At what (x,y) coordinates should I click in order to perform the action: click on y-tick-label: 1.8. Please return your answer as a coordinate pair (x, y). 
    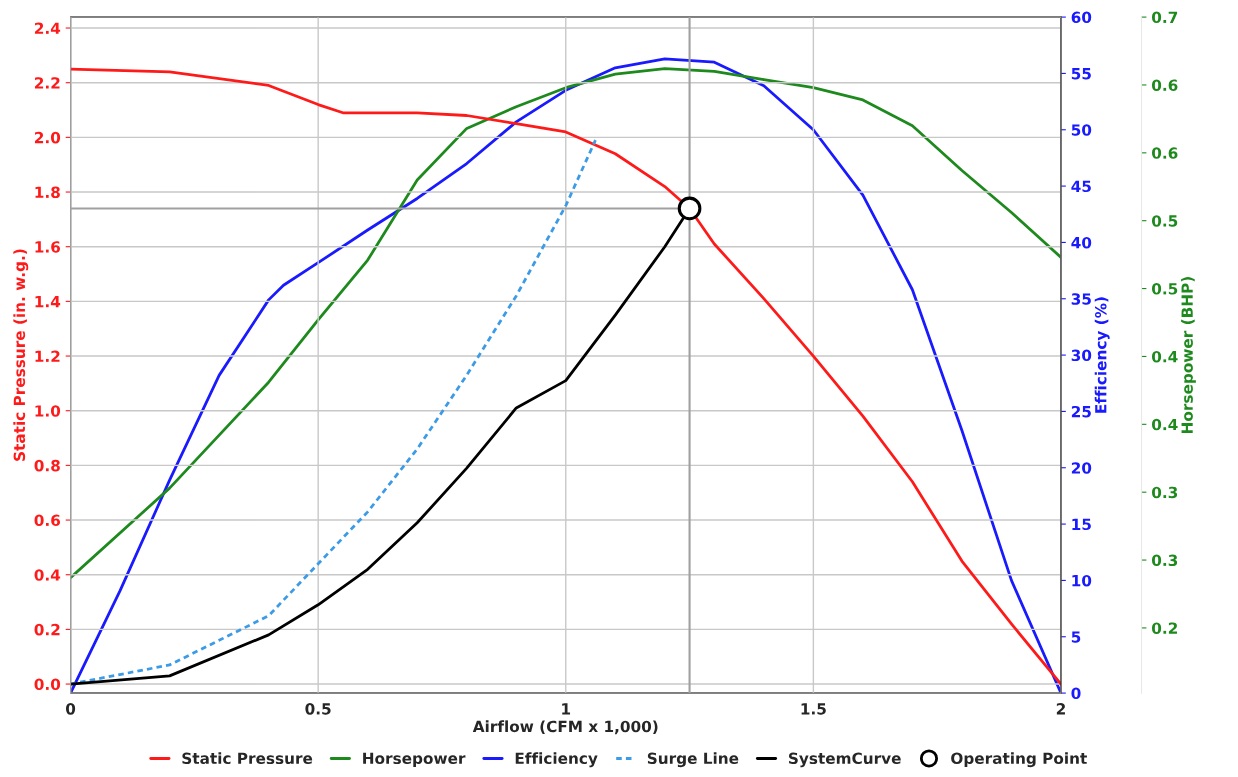
    Looking at the image, I should click on (47, 192).